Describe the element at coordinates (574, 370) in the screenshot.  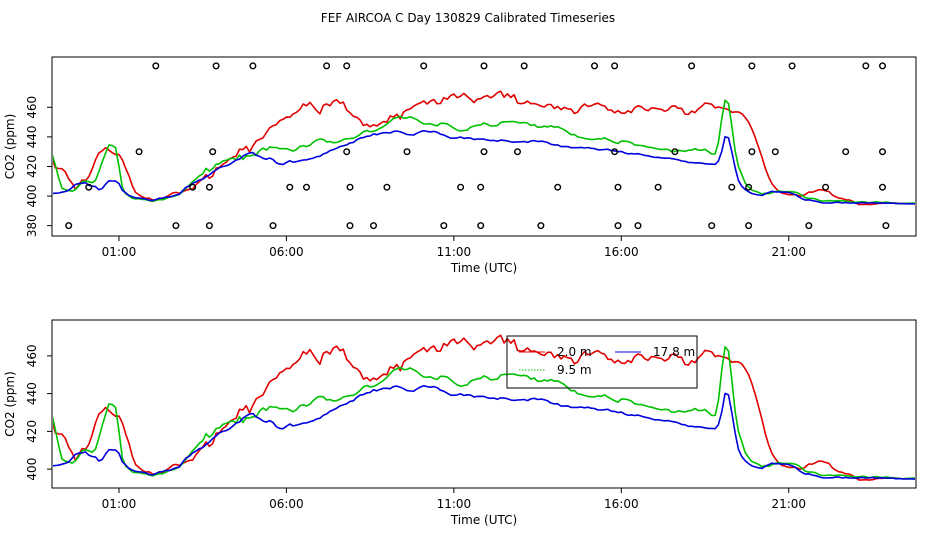
I see `legend-label-1: 9.5 m` at that location.